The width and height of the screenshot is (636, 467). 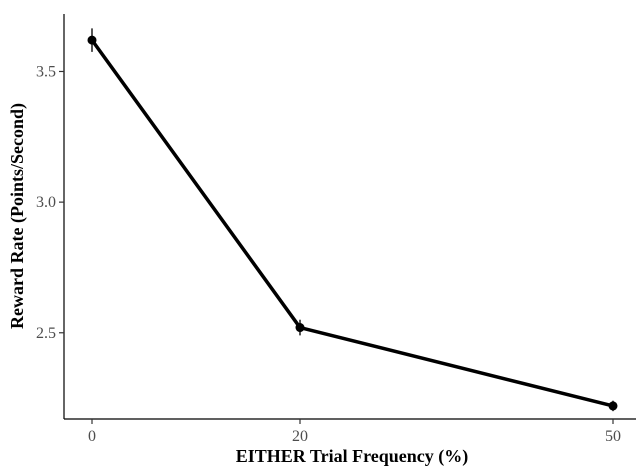 What do you see at coordinates (17, 216) in the screenshot?
I see `y-axis-title: Reward Rate (Points/Second)` at bounding box center [17, 216].